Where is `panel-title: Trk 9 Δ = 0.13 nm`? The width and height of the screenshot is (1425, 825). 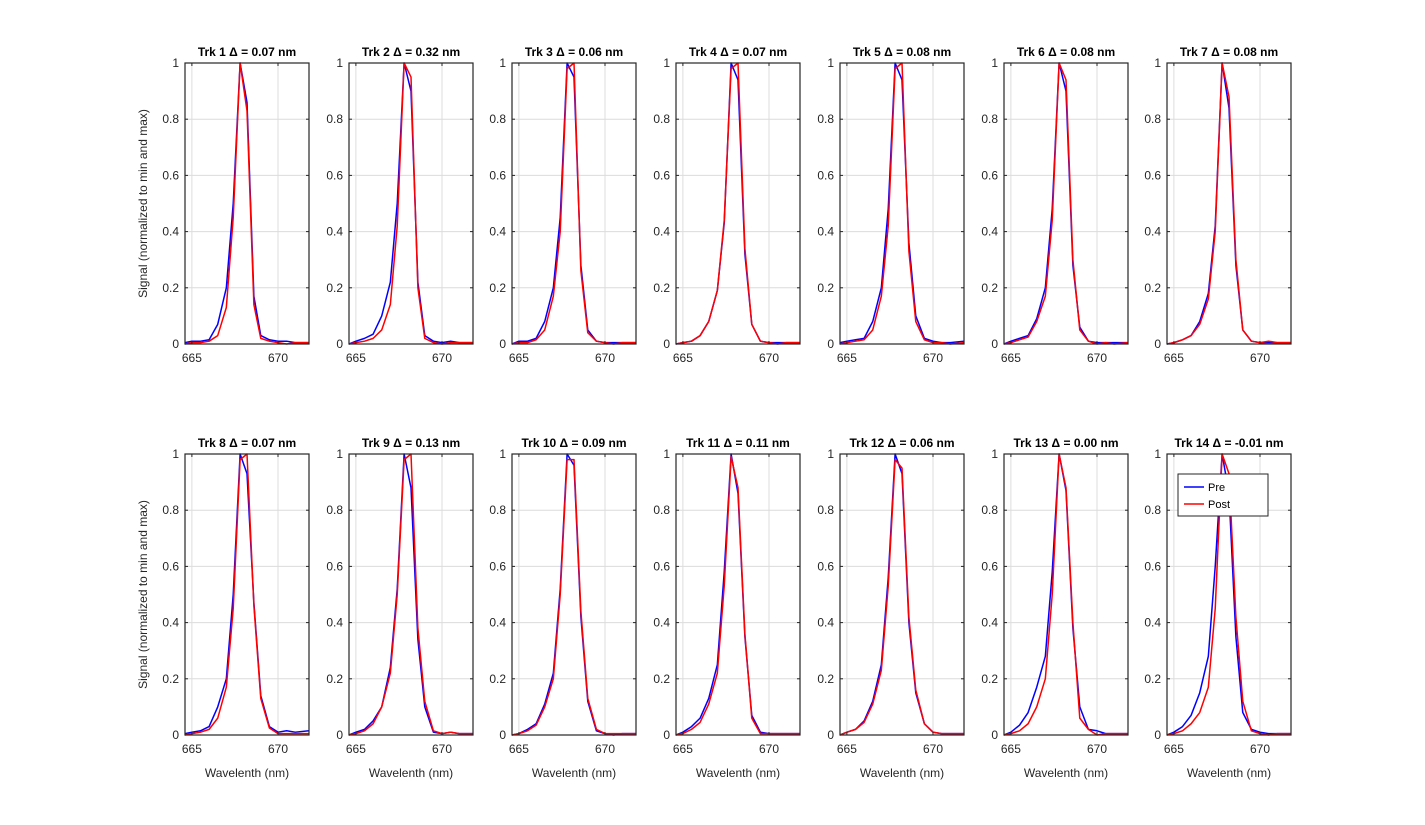
panel-title: Trk 9 Δ = 0.13 nm is located at coordinates (411, 443).